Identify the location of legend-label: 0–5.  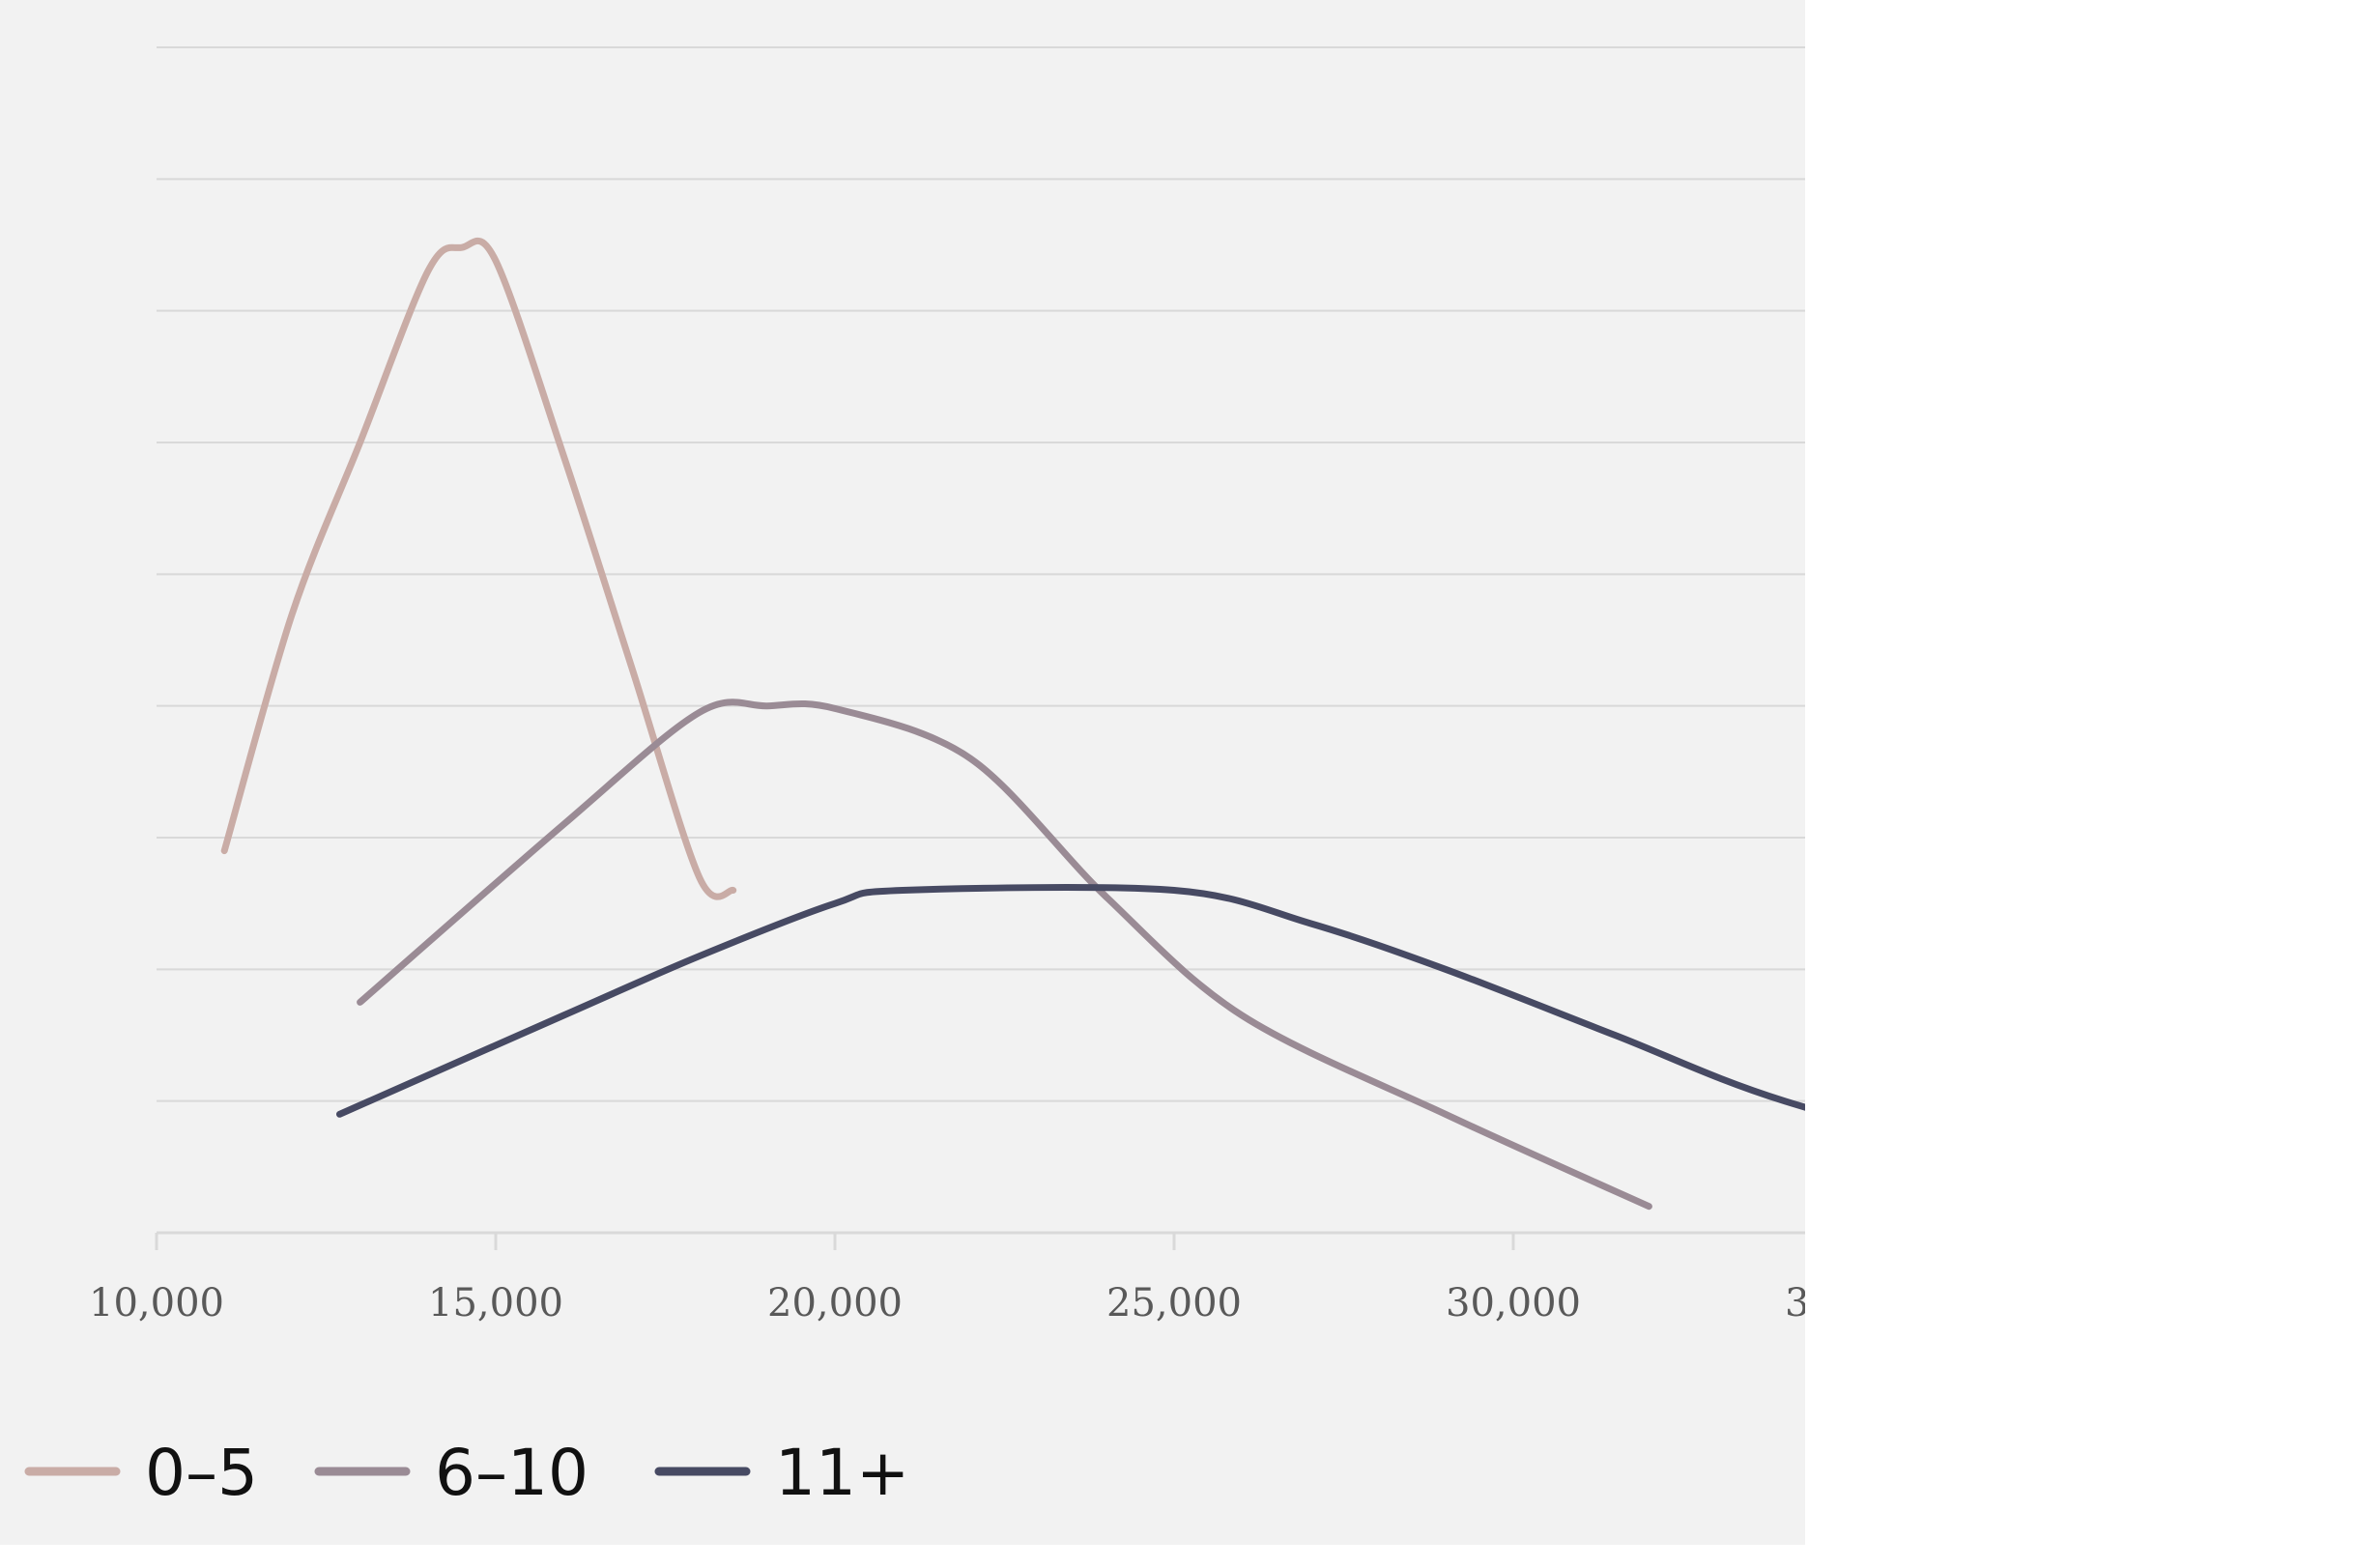
(201, 1473).